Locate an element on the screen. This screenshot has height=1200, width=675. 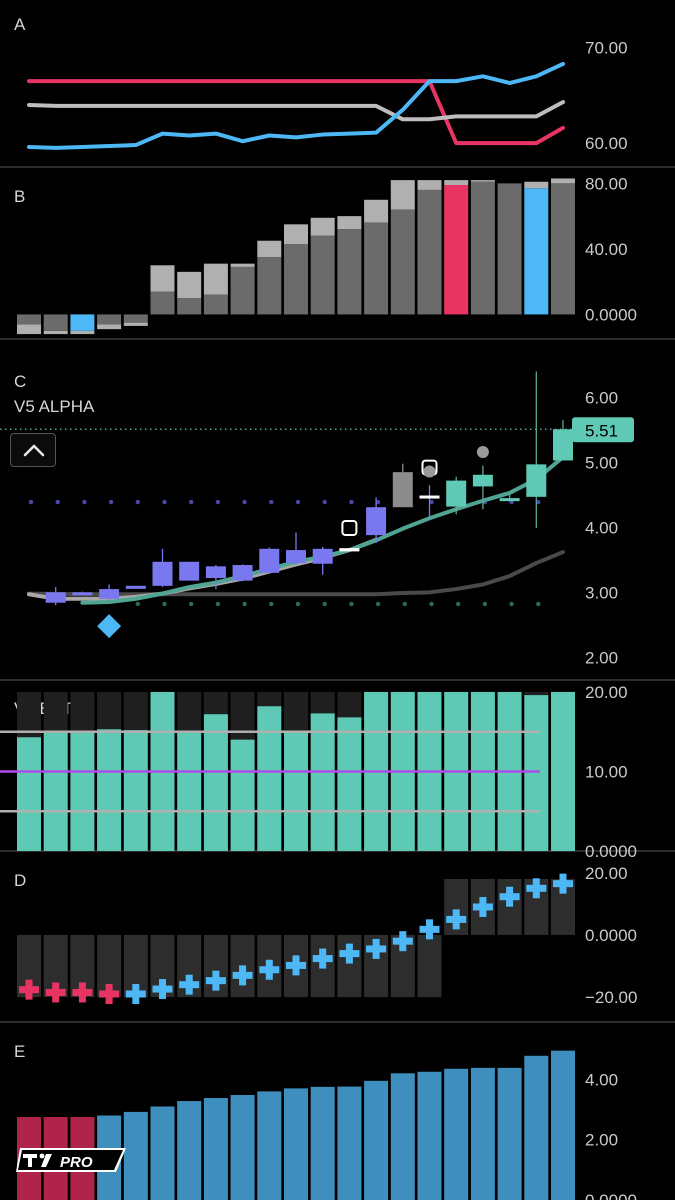
moving-average-gray is located at coordinates (203, 569).